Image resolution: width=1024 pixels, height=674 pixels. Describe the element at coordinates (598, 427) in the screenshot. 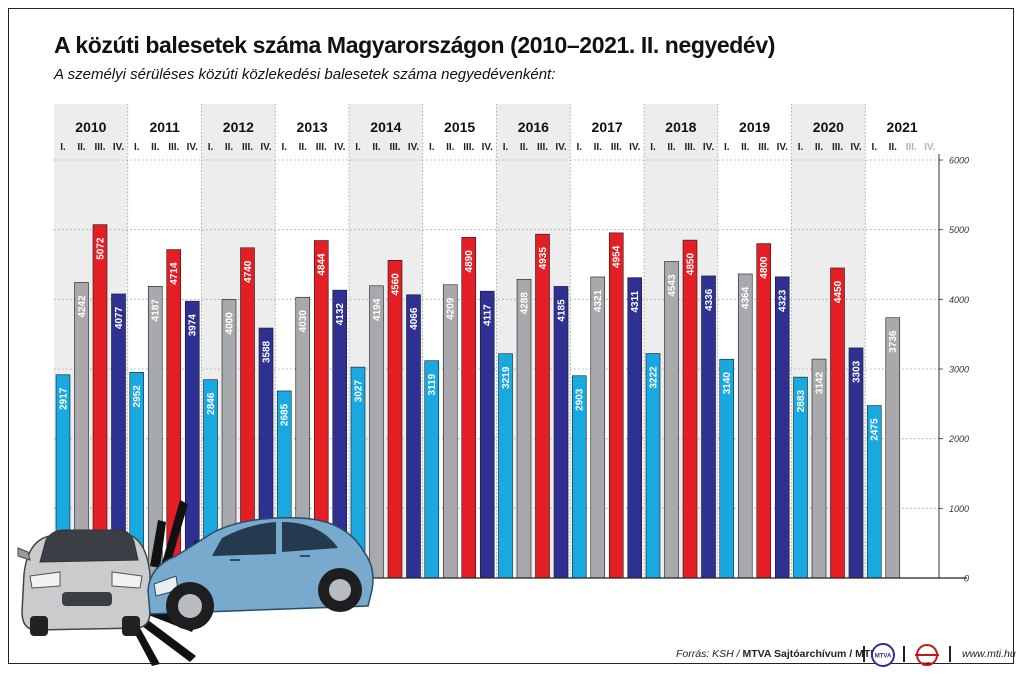

I see `bar-2017-q2` at that location.